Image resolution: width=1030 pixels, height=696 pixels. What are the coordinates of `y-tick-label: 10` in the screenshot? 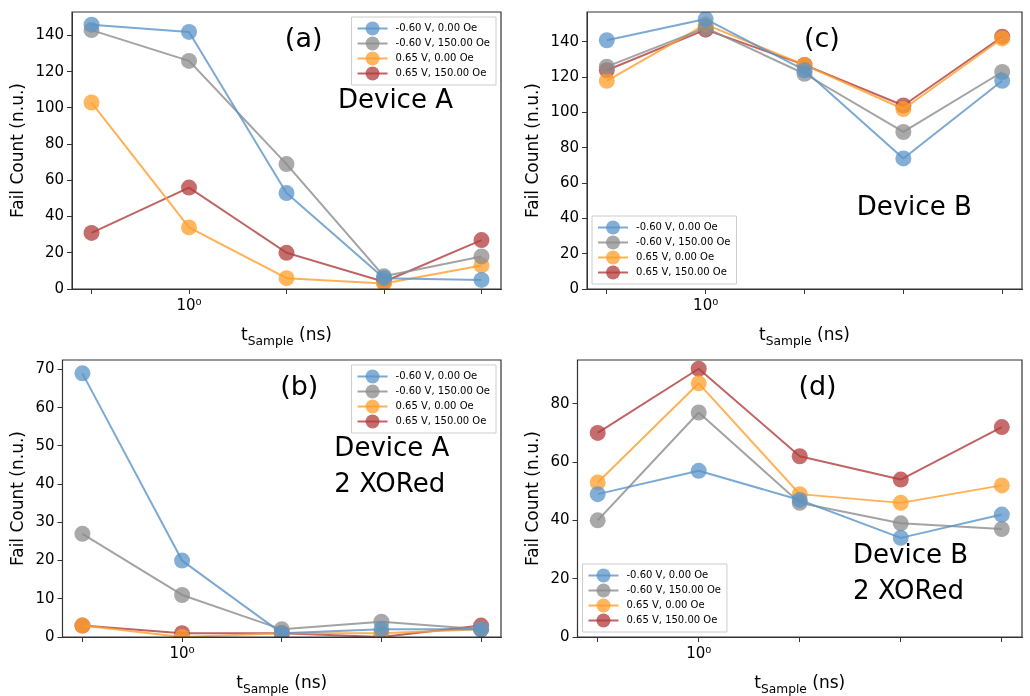 It's located at (45, 597).